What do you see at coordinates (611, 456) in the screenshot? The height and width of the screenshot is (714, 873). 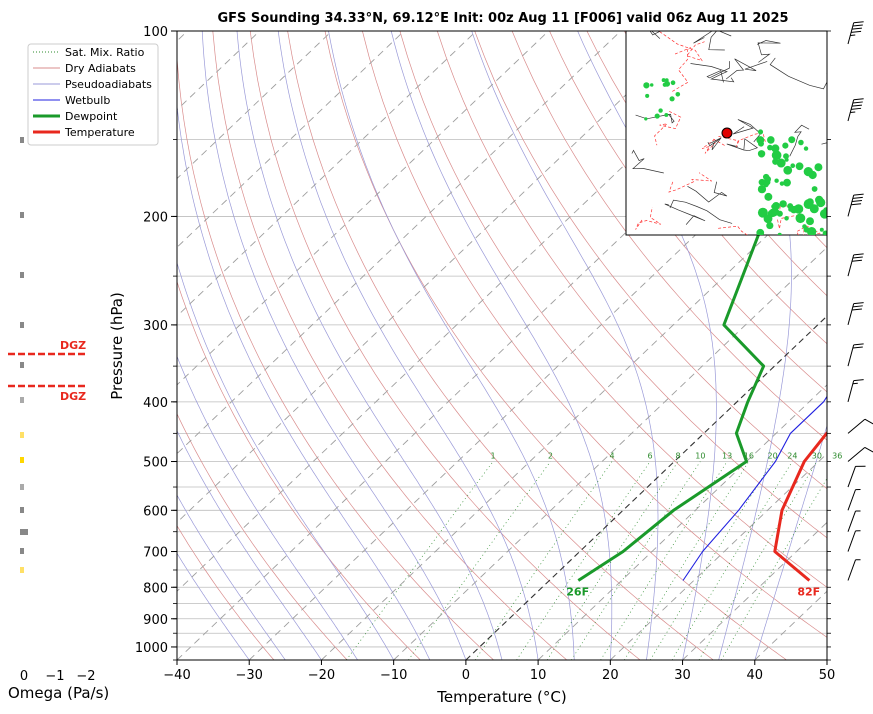 I see `mixing-ratio-label: 4` at bounding box center [611, 456].